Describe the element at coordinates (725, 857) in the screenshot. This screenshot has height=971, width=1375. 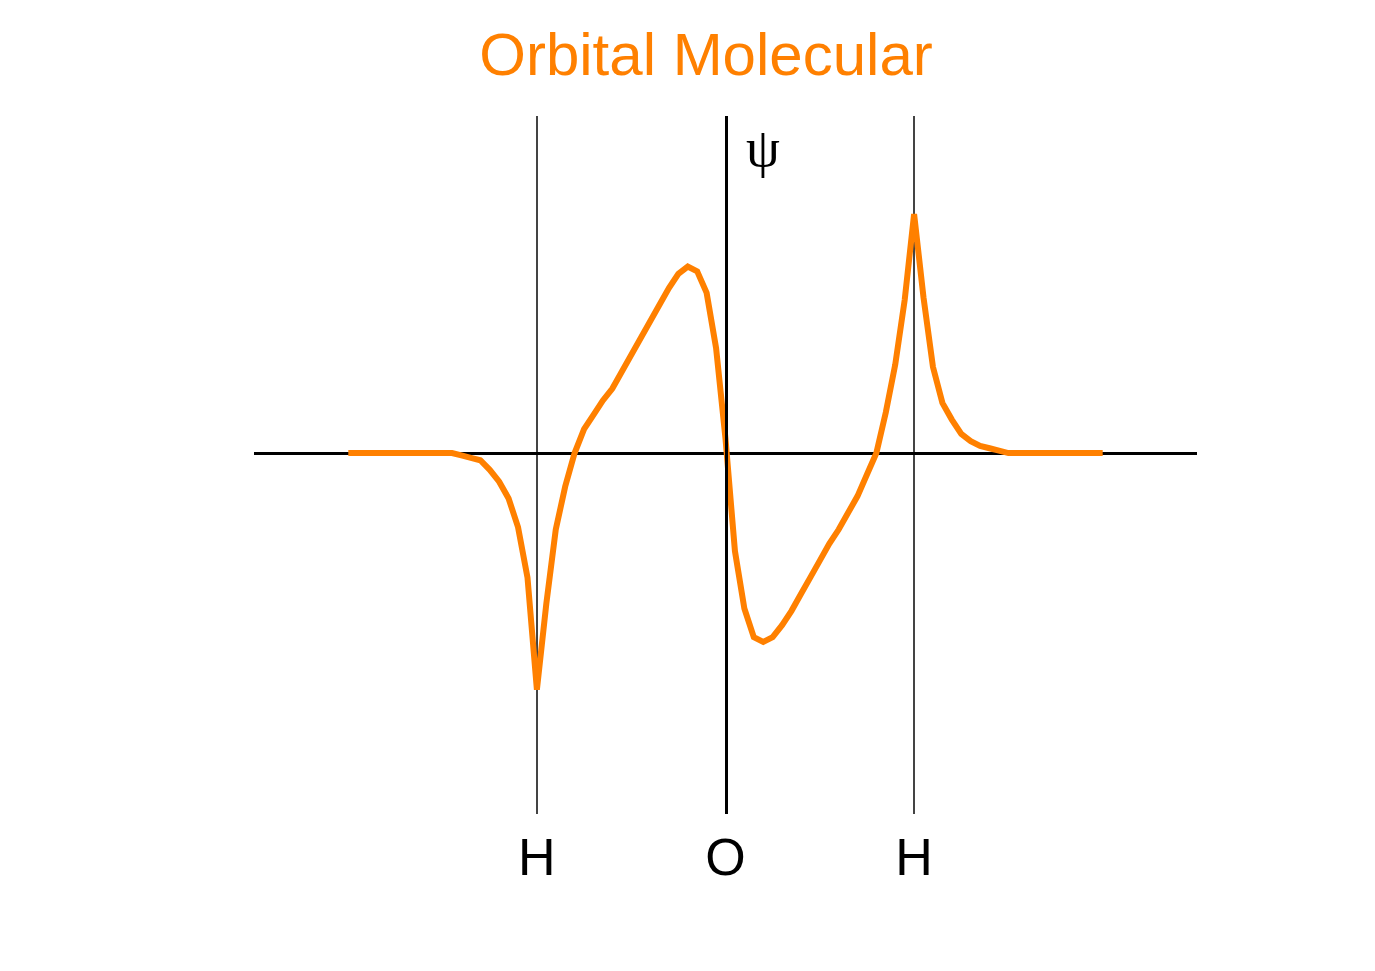
I see `x-tick-label: O` at that location.